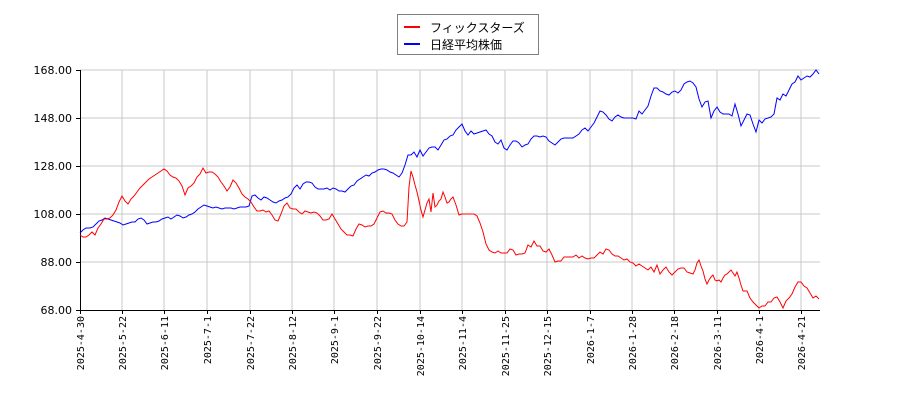 This screenshot has height=400, width=900. I want to click on legend-swatch-red, so click(412, 27).